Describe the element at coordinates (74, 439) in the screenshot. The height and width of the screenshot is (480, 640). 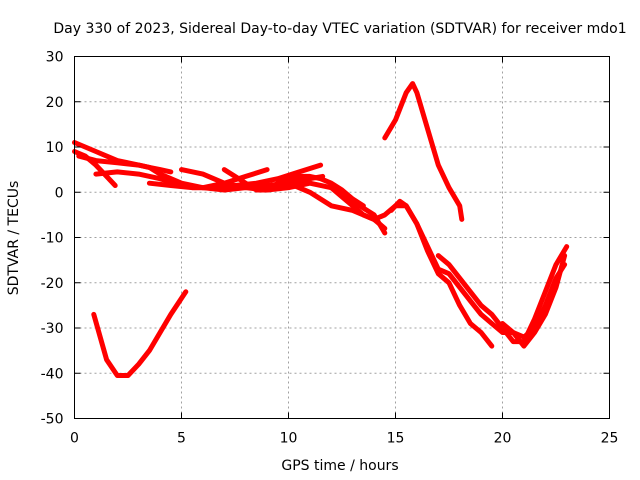
I see `x-tick-label: 0` at that location.